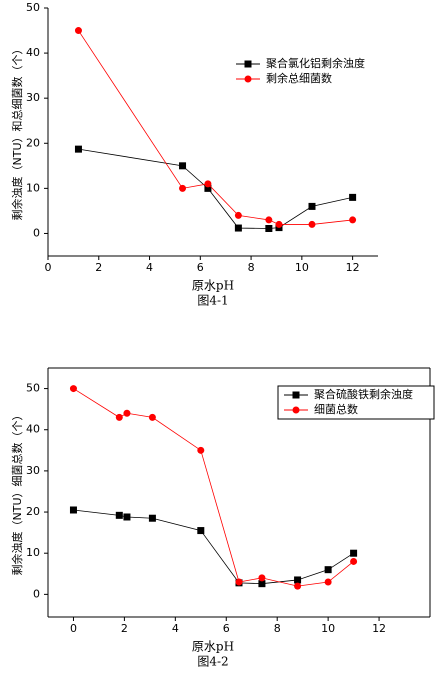 This screenshot has height=673, width=447. What do you see at coordinates (299, 78) in the screenshot?
I see `legend-label: 剩余总细菌数` at bounding box center [299, 78].